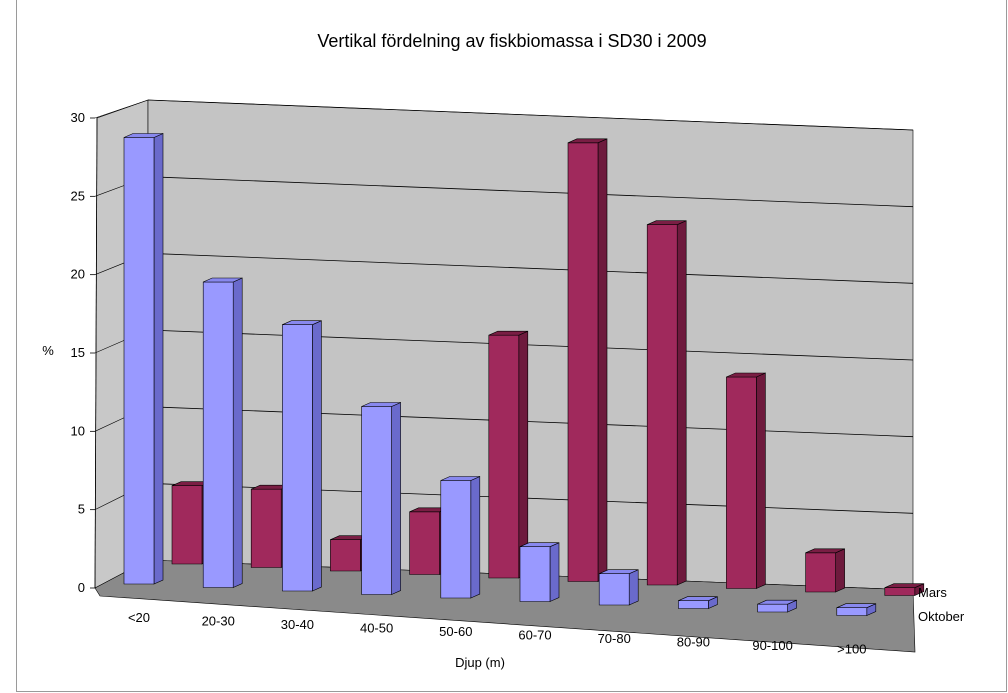 The height and width of the screenshot is (693, 1008). I want to click on y-axis-ticks: 0 5 10 15 20 25 30, so click(84, 352).